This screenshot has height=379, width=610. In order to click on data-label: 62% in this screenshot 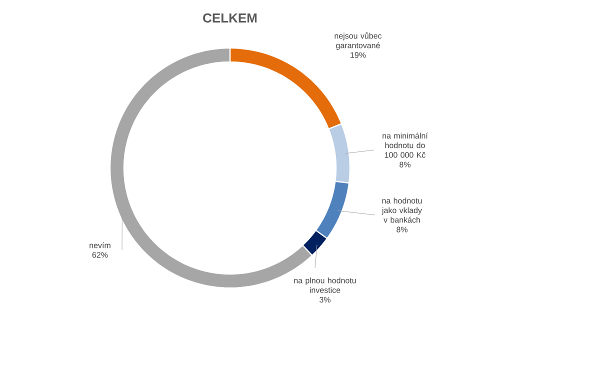, I will do `click(100, 255)`.